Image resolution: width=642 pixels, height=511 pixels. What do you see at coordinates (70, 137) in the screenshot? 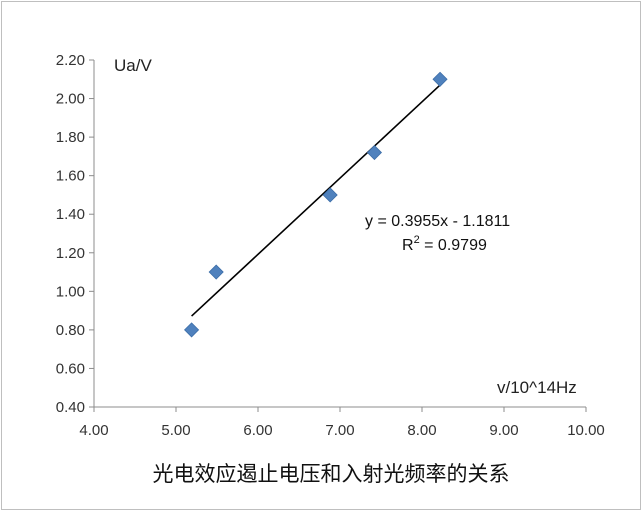
I see `y-tick-label: 1.80` at bounding box center [70, 137].